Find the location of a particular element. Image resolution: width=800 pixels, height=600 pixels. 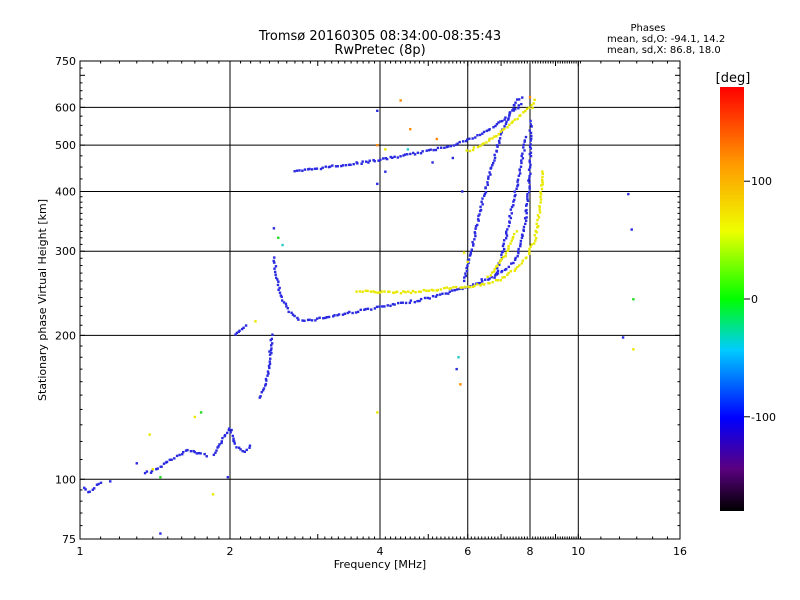

x-tick-label: 16 is located at coordinates (680, 551).